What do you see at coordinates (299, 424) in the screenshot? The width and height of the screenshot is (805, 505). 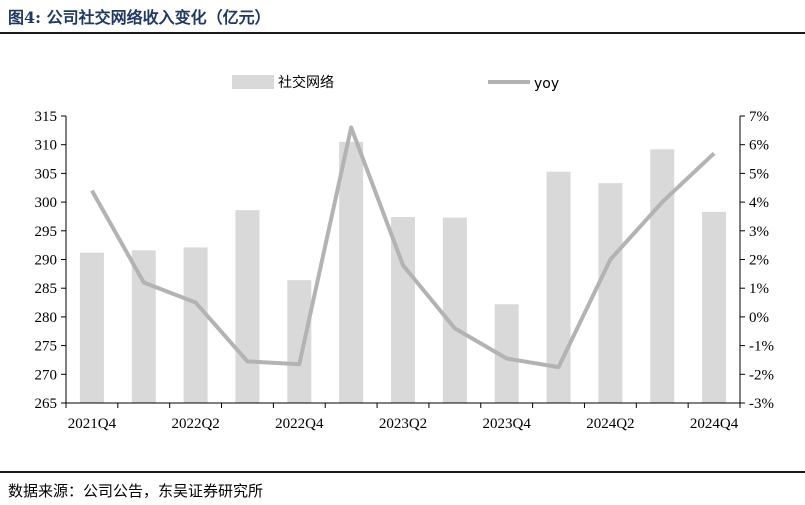 I see `x-tick-label: 2022Q4` at bounding box center [299, 424].